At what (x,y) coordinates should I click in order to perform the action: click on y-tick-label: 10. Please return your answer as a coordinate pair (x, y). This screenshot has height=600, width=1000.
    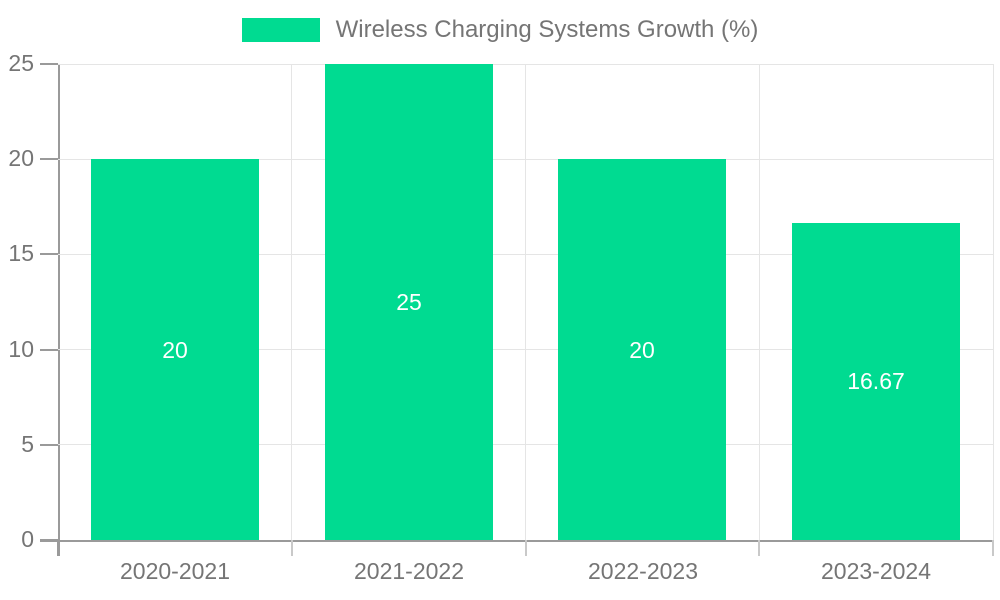
    Looking at the image, I should click on (21, 348).